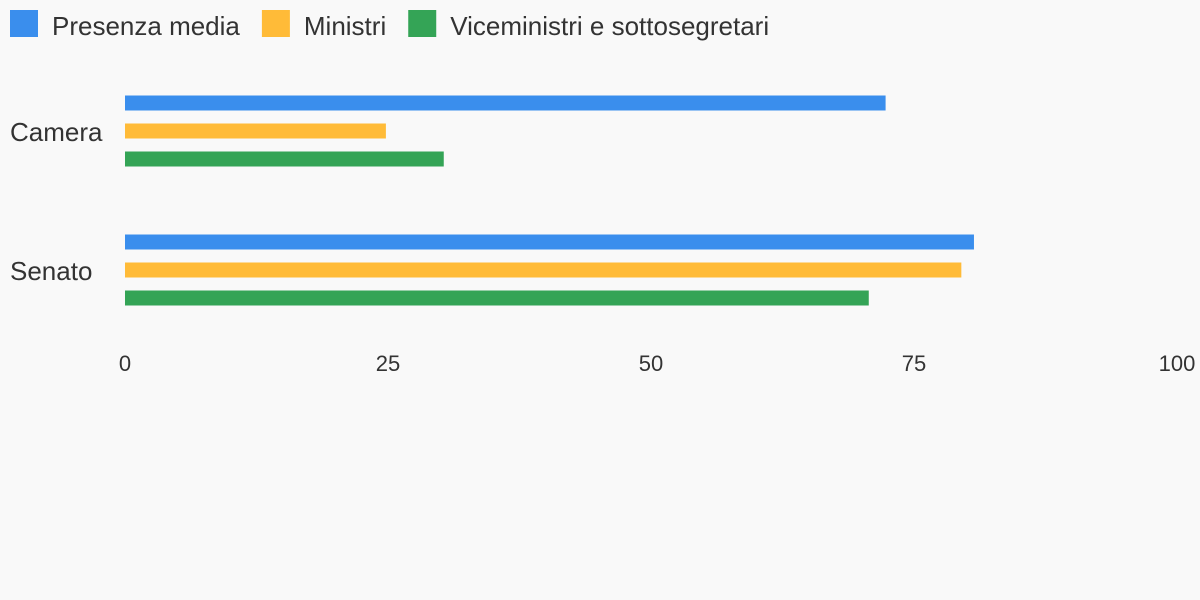  What do you see at coordinates (146, 26) in the screenshot?
I see `legend-label-presenza-media: Presenza media` at bounding box center [146, 26].